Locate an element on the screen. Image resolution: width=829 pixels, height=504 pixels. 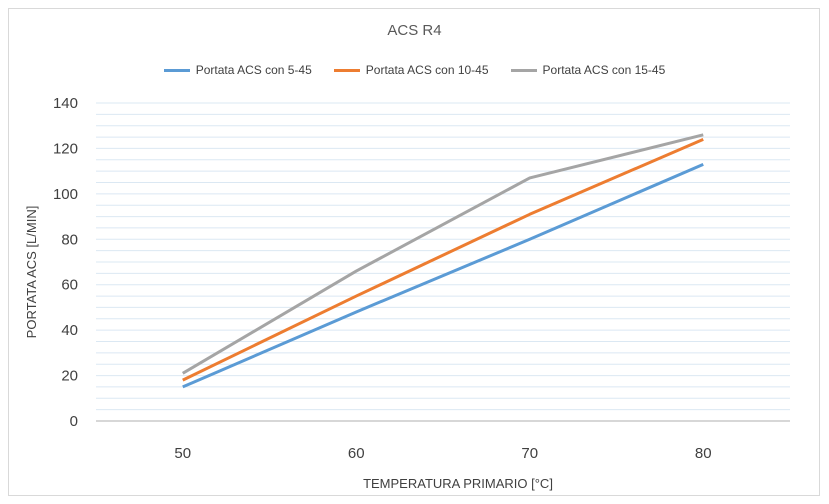
y-axis-ticks: 0 20 40 60 80 100 120 140 is located at coordinates (65, 262).